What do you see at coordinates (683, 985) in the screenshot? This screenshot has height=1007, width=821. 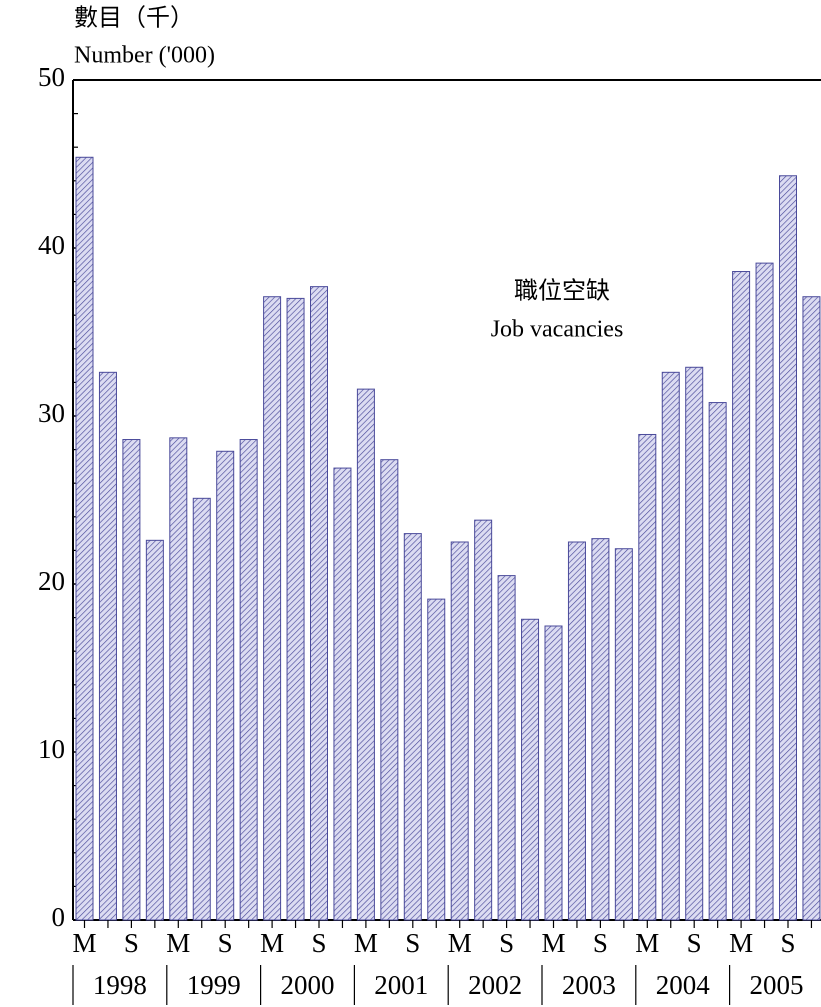 I see `year-label: 2004` at bounding box center [683, 985].